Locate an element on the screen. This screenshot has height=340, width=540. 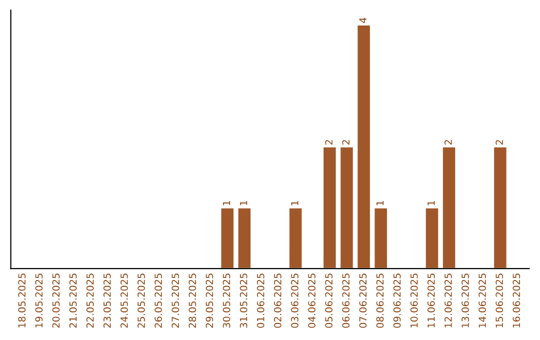
x-tick-label: 27.05.2025 is located at coordinates (176, 301).